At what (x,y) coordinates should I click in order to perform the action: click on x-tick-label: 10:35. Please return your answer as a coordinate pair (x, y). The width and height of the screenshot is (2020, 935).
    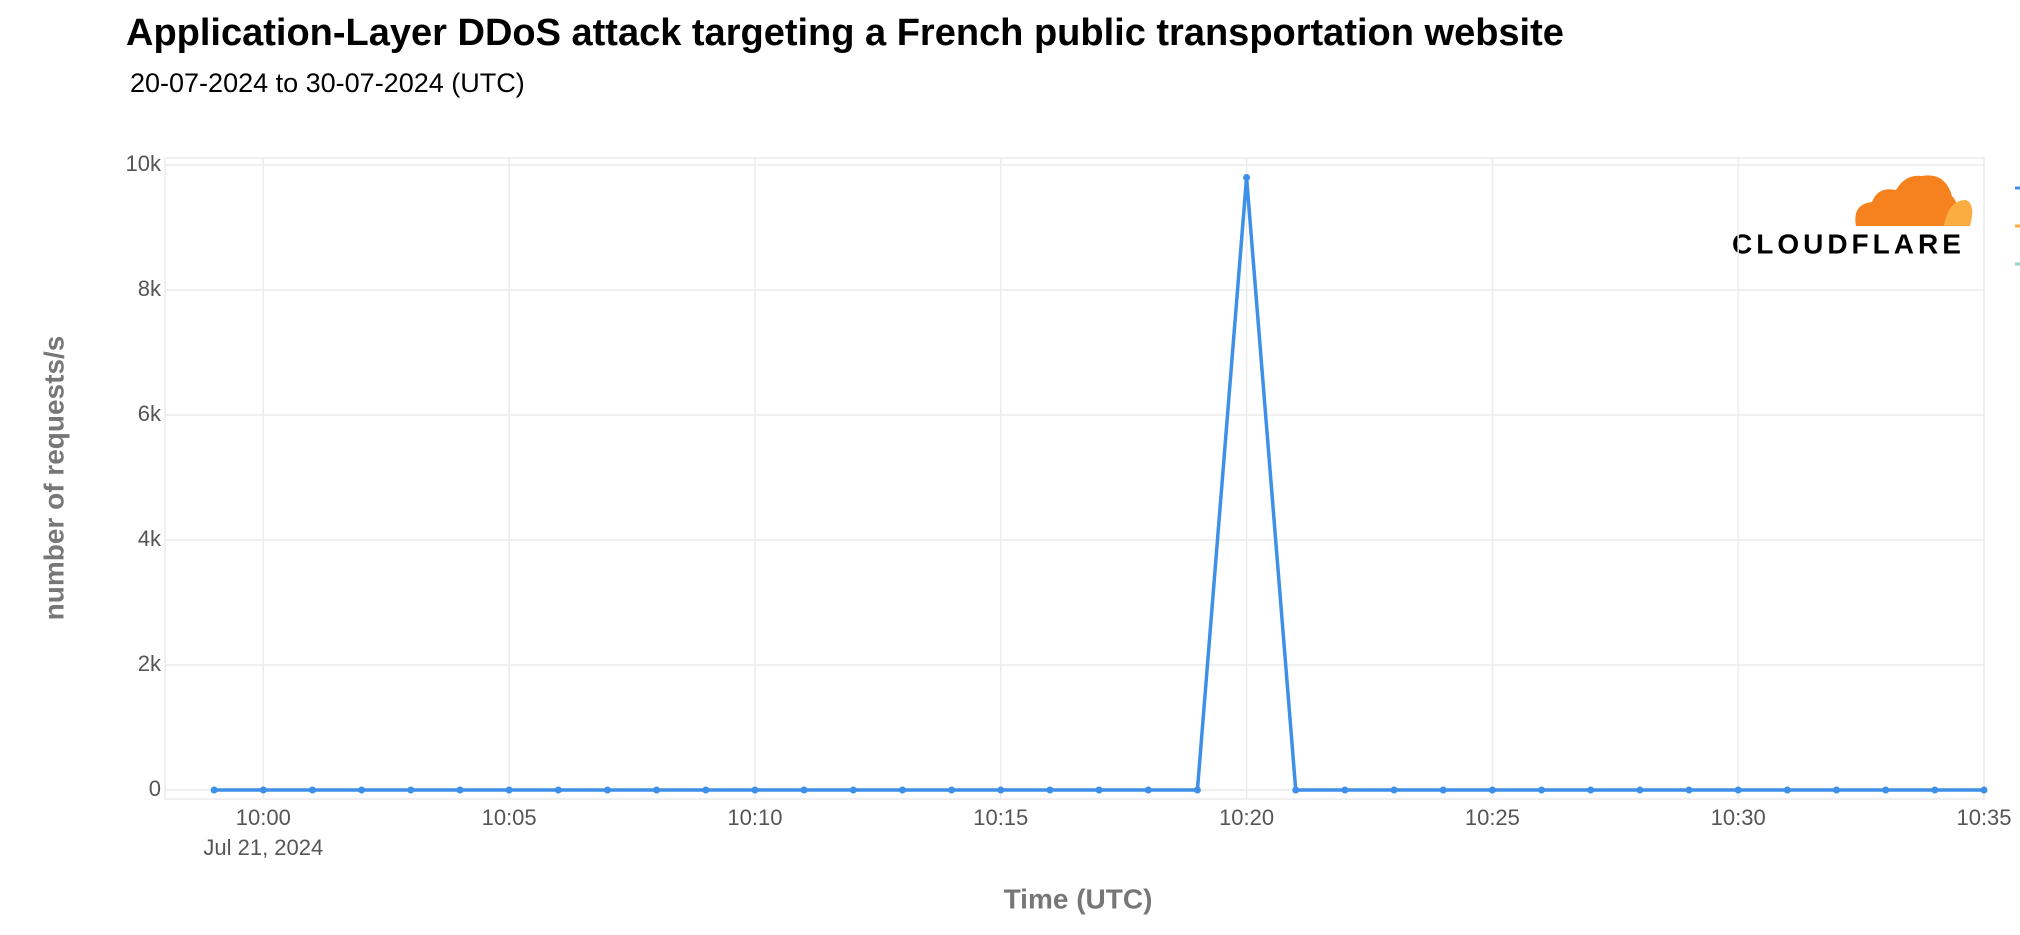
    Looking at the image, I should click on (1983, 817).